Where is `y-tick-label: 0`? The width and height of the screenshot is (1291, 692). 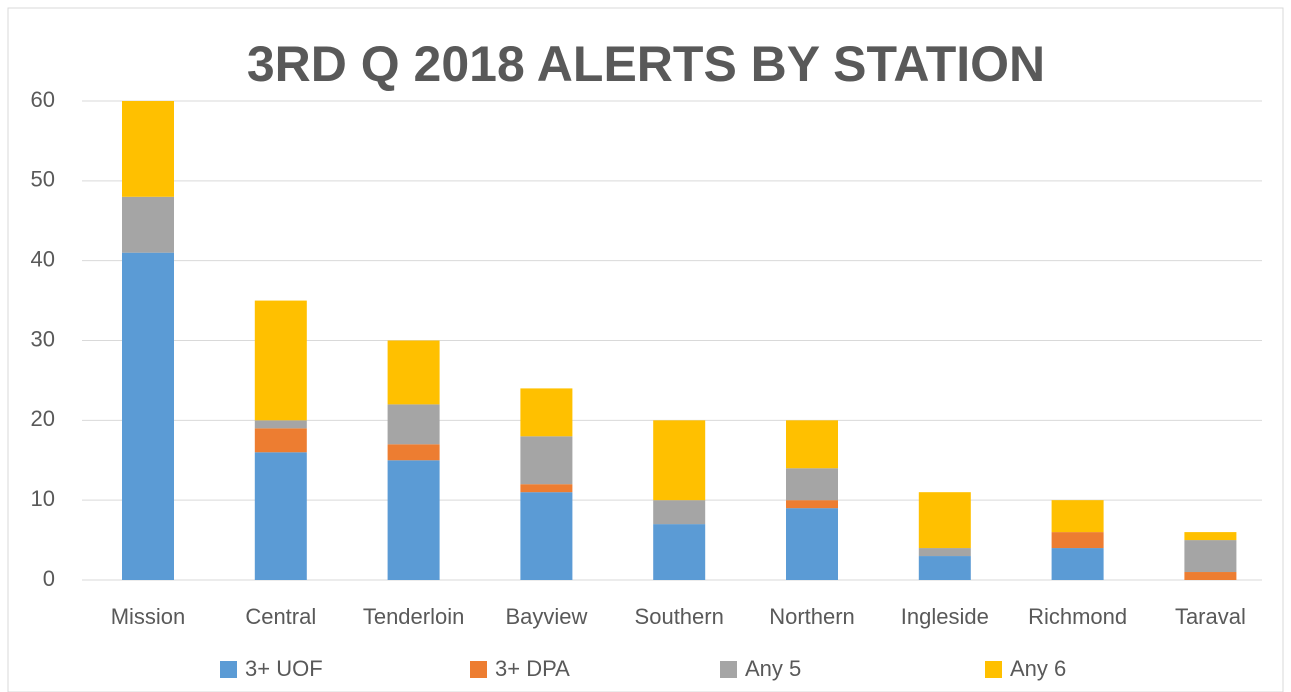
y-tick-label: 0 is located at coordinates (49, 578).